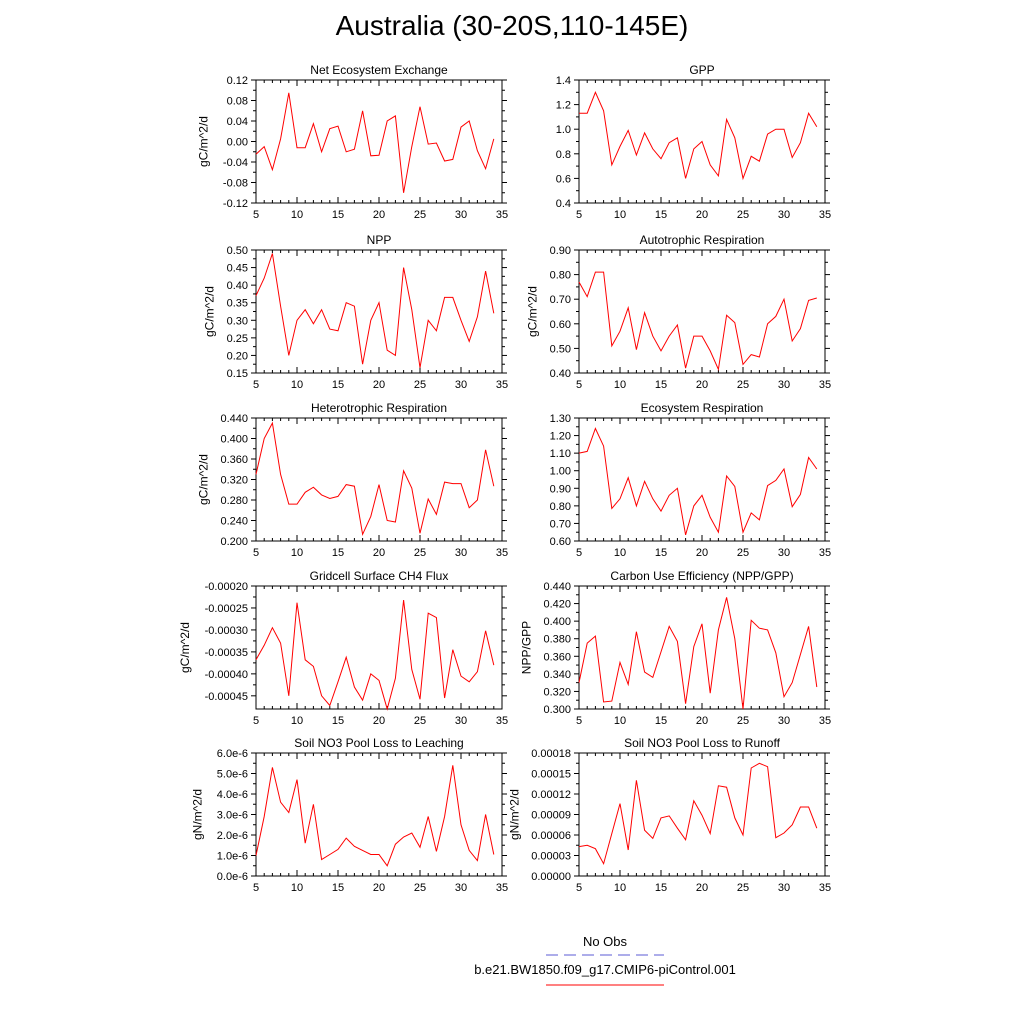 This screenshot has height=1024, width=1024. I want to click on panel-2-series-line, so click(698, 136).